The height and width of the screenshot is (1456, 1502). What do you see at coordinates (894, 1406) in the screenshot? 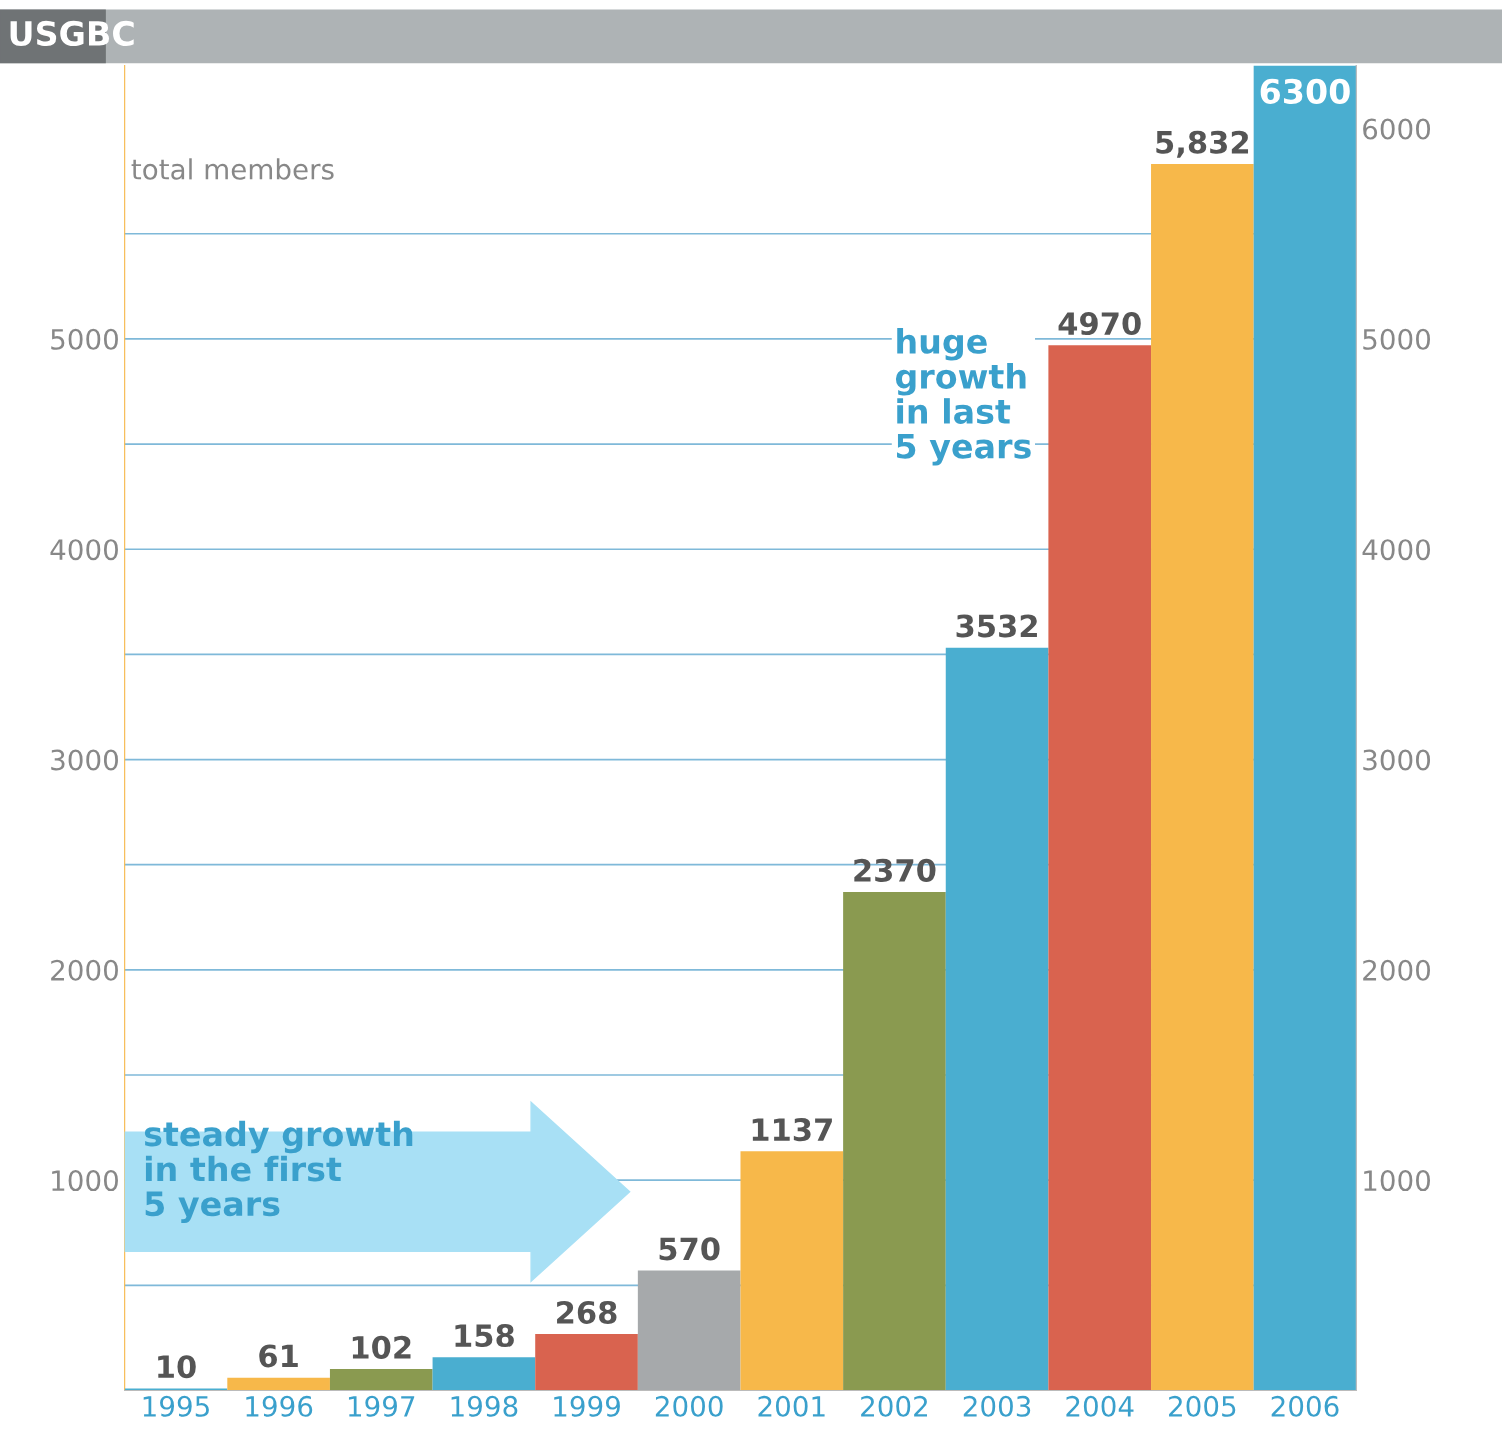
I see `x-tick-label: 2002` at bounding box center [894, 1406].